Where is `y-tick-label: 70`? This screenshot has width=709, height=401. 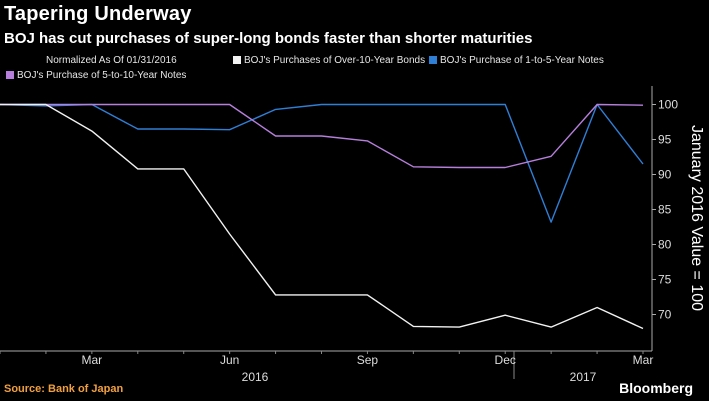
y-tick-label: 70 is located at coordinates (665, 315).